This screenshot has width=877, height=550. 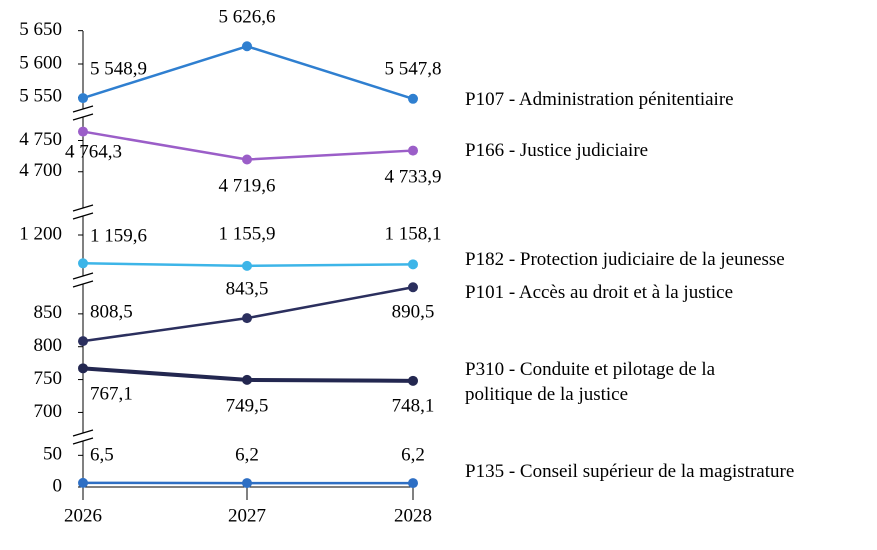 What do you see at coordinates (247, 515) in the screenshot?
I see `x-tick-label: 2027` at bounding box center [247, 515].